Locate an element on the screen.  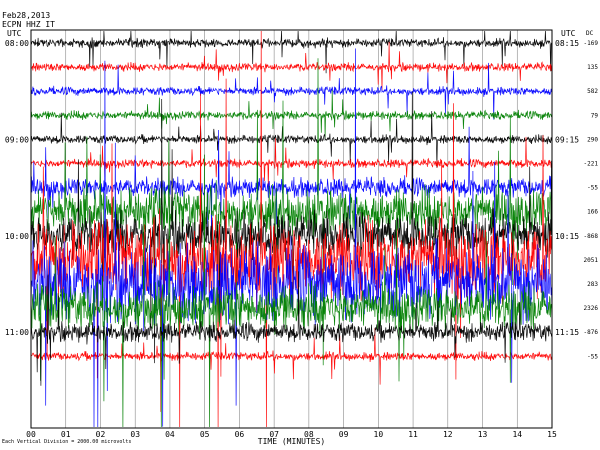
dc-offset-label: 166 is located at coordinates (592, 212).